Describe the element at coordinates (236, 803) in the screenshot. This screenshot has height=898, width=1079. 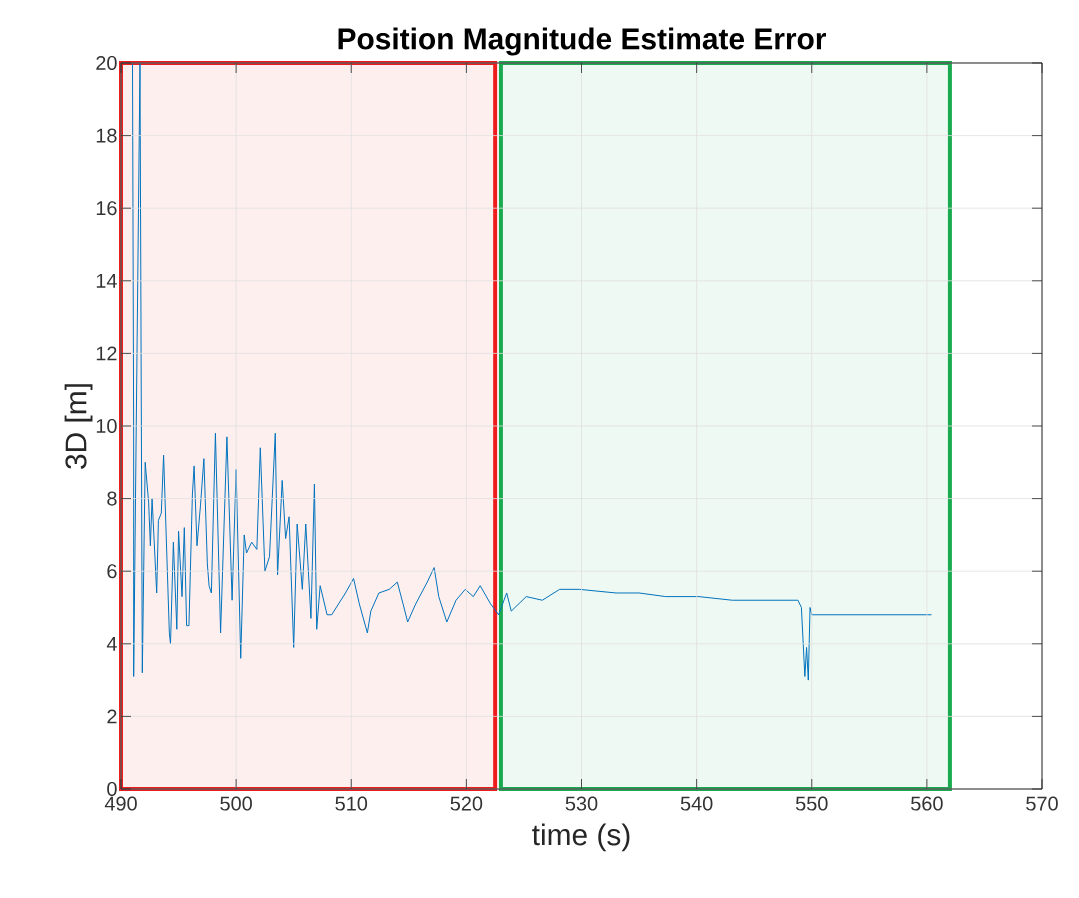
I see `x-tick-label: 500` at that location.